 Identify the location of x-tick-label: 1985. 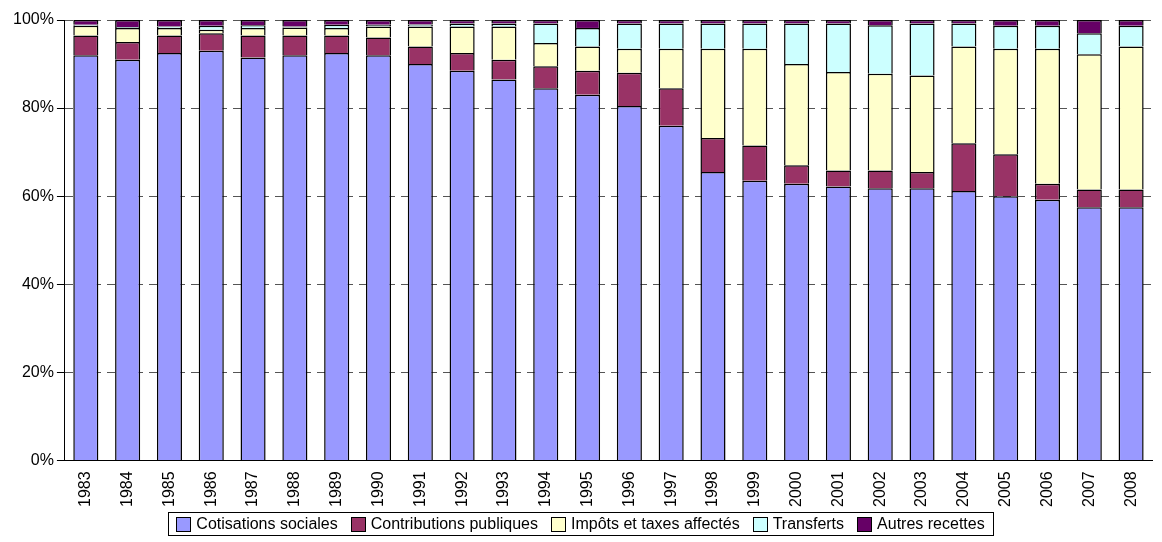
(168, 489).